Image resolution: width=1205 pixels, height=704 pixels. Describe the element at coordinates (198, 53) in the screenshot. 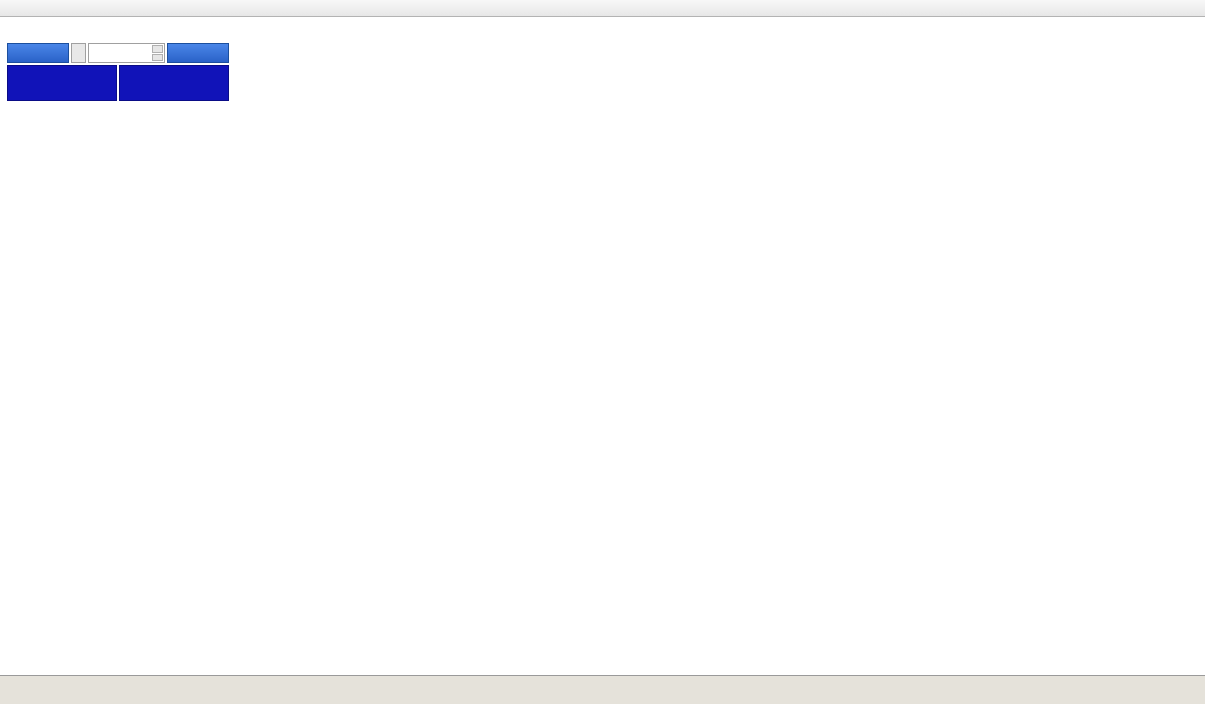

I see `buy-button` at that location.